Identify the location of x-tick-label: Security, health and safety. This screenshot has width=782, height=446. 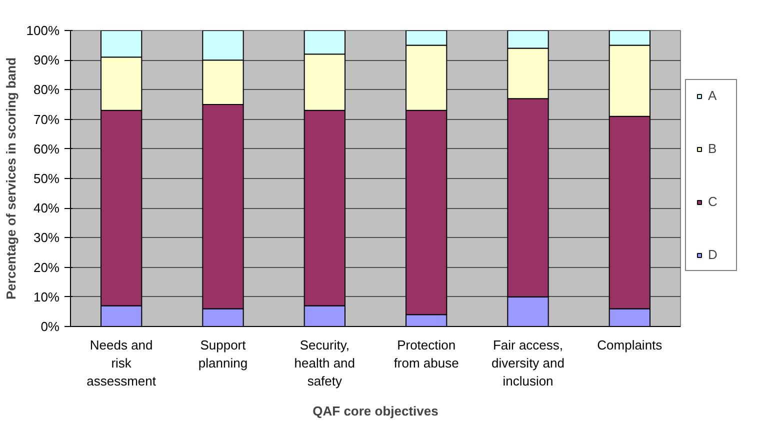
(325, 363).